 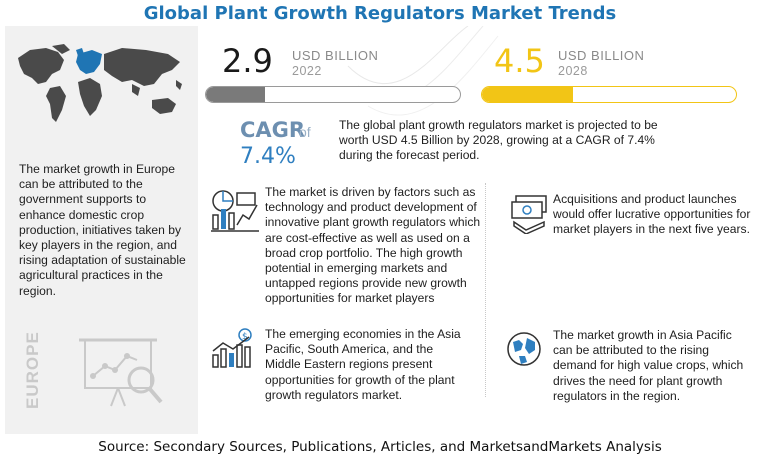 What do you see at coordinates (43, 370) in the screenshot?
I see `europe-vertical-label: EUROPE` at bounding box center [43, 370].